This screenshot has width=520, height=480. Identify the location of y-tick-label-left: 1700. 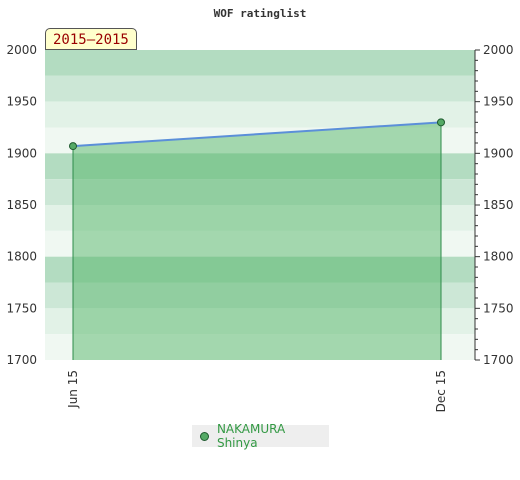
(21, 360).